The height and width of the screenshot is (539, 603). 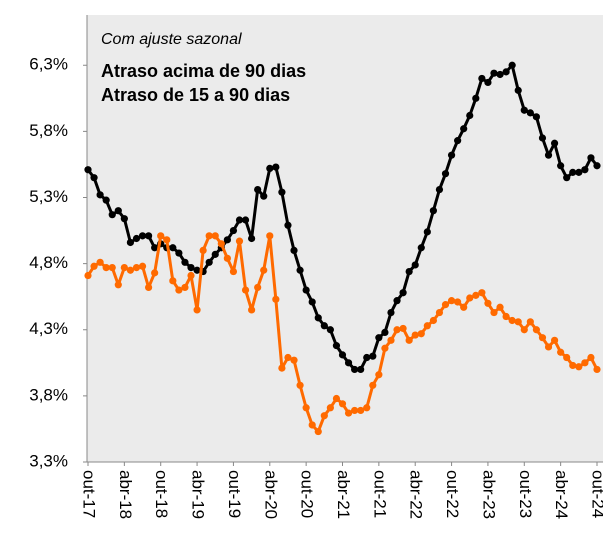 What do you see at coordinates (195, 95) in the screenshot?
I see `legend-entry: Atraso de 15 a 90 dias` at bounding box center [195, 95].